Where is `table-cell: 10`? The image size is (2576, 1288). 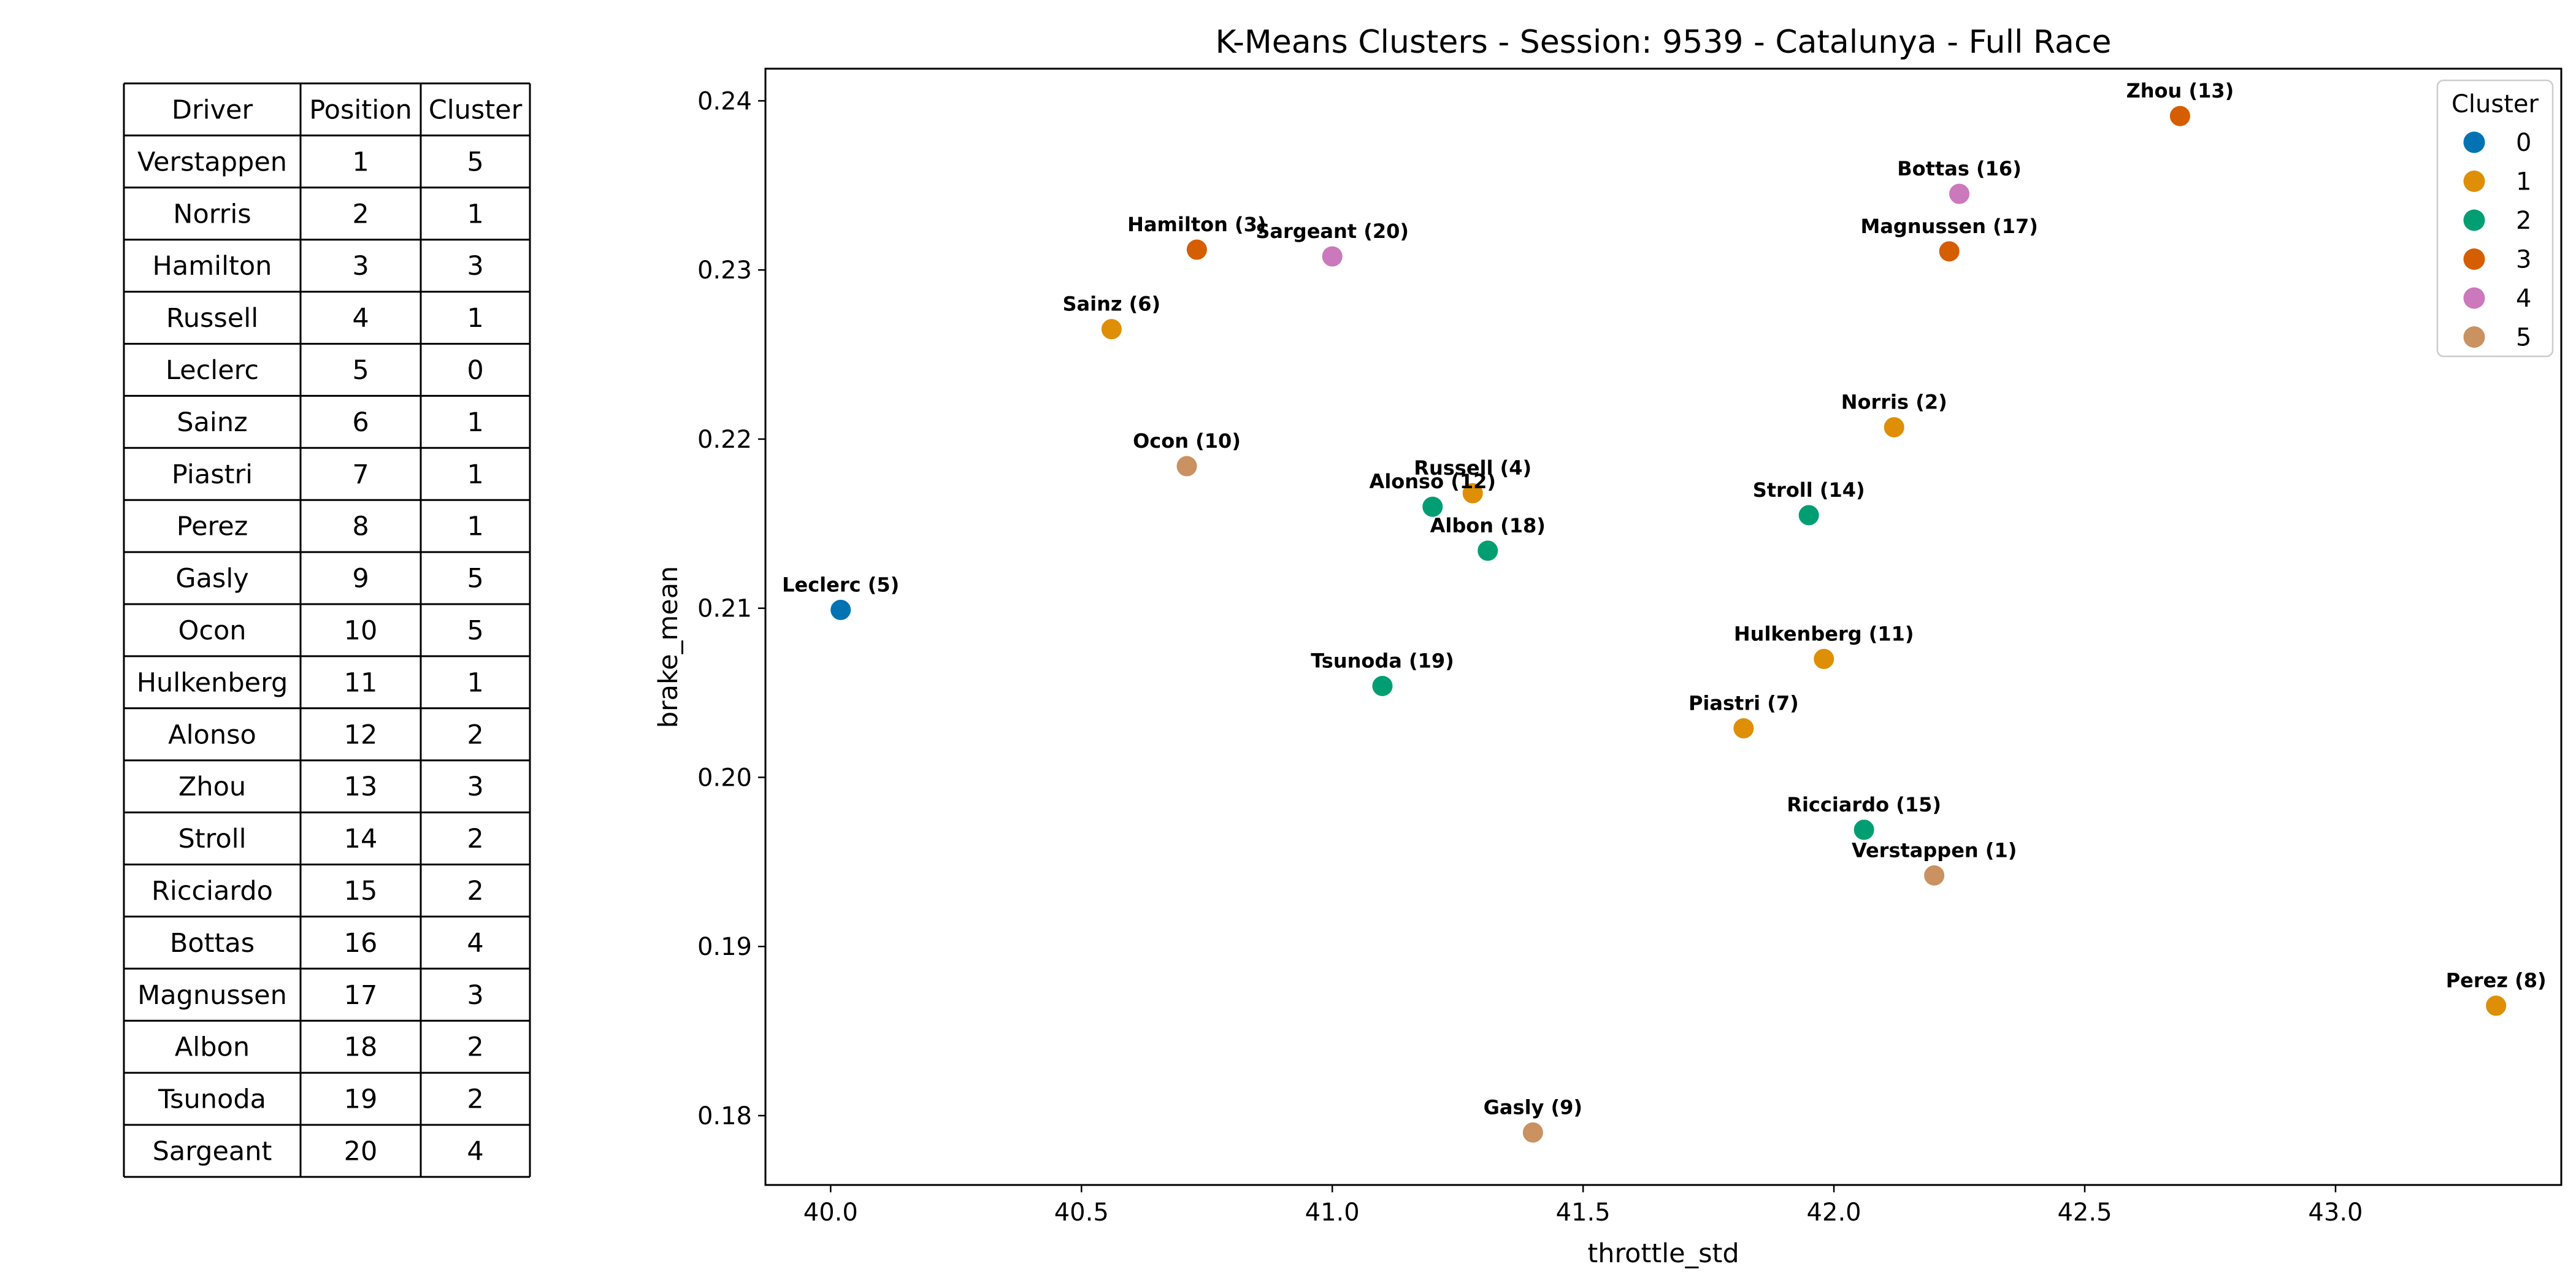
table-cell: 10 is located at coordinates (361, 630).